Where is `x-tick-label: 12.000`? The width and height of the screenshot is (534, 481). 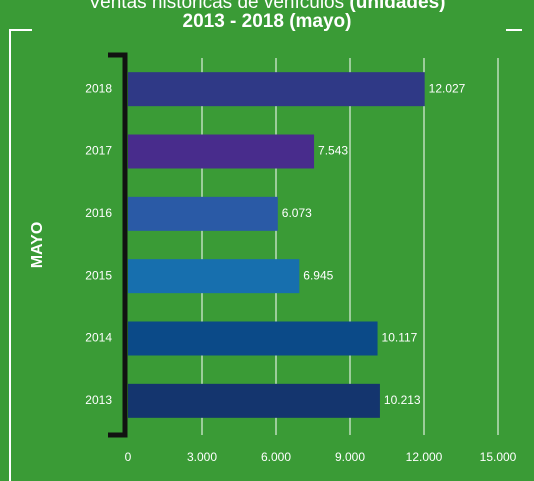
x-tick-label: 12.000 is located at coordinates (424, 457).